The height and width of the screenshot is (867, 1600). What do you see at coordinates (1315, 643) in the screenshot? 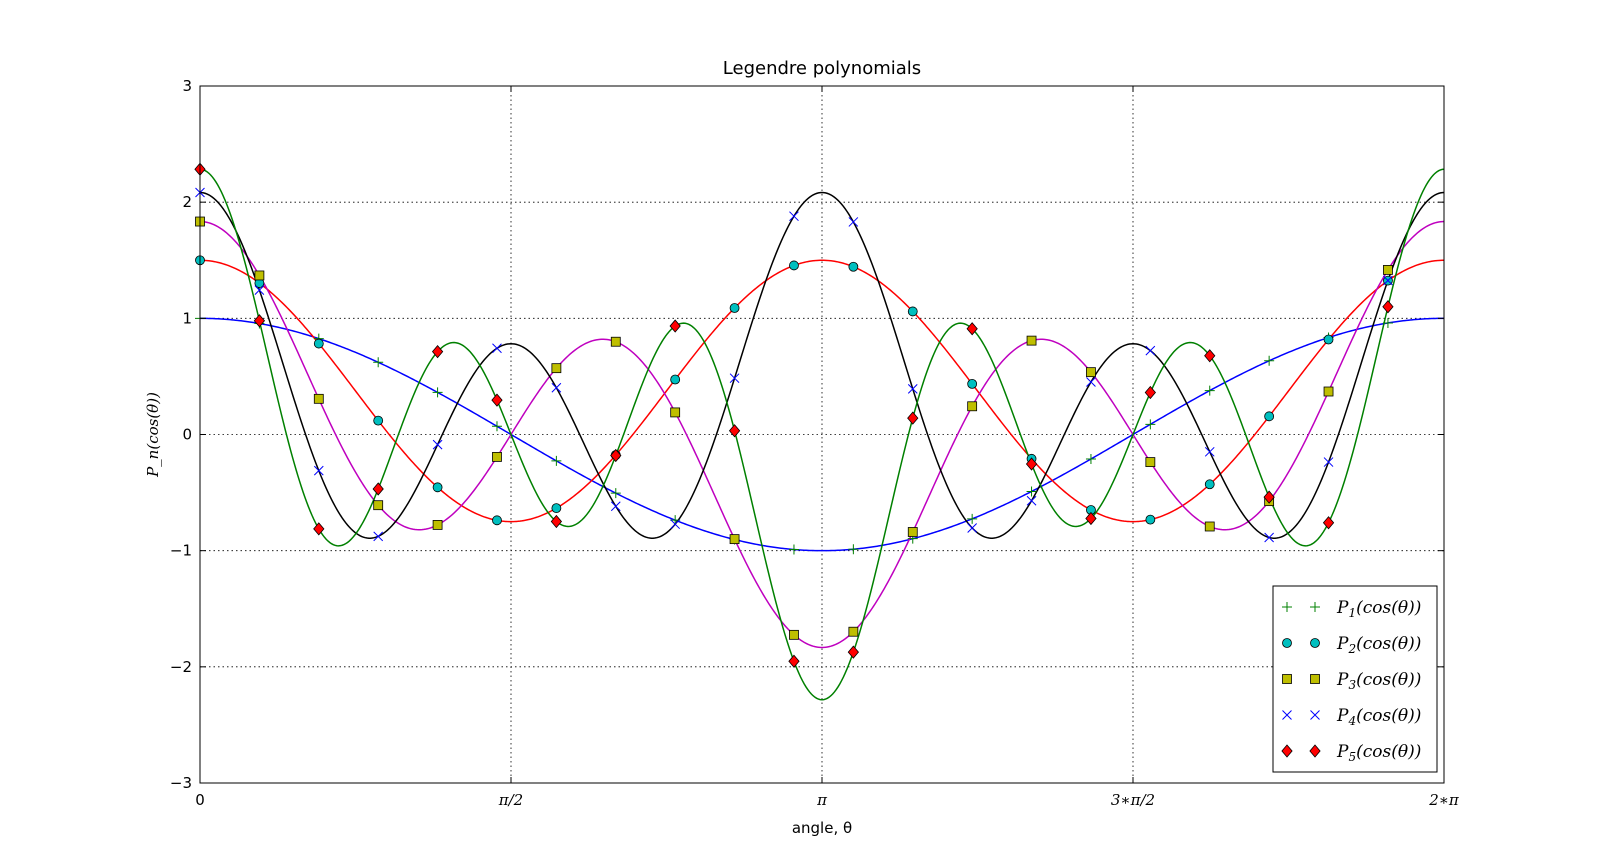
I see `legend-marker-p2` at bounding box center [1315, 643].